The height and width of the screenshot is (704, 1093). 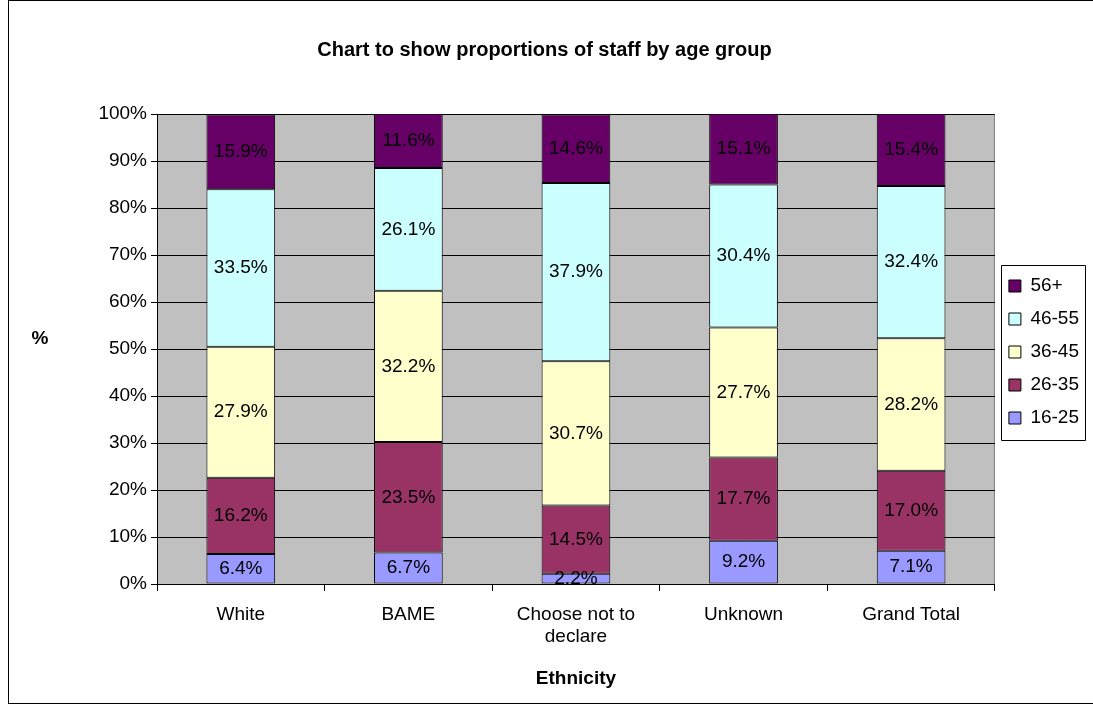 What do you see at coordinates (128, 536) in the screenshot?
I see `y-tick-label: 10%` at bounding box center [128, 536].